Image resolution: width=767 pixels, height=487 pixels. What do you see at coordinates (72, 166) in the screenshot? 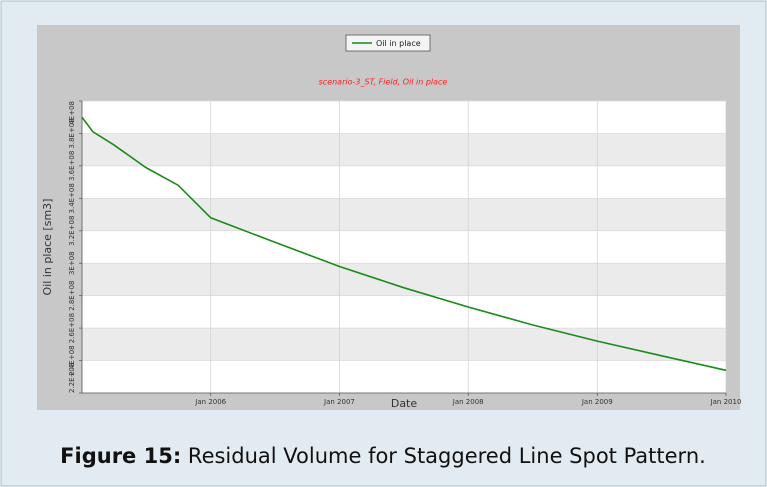
I see `y-tick-label: 3.6E+08` at bounding box center [72, 166].